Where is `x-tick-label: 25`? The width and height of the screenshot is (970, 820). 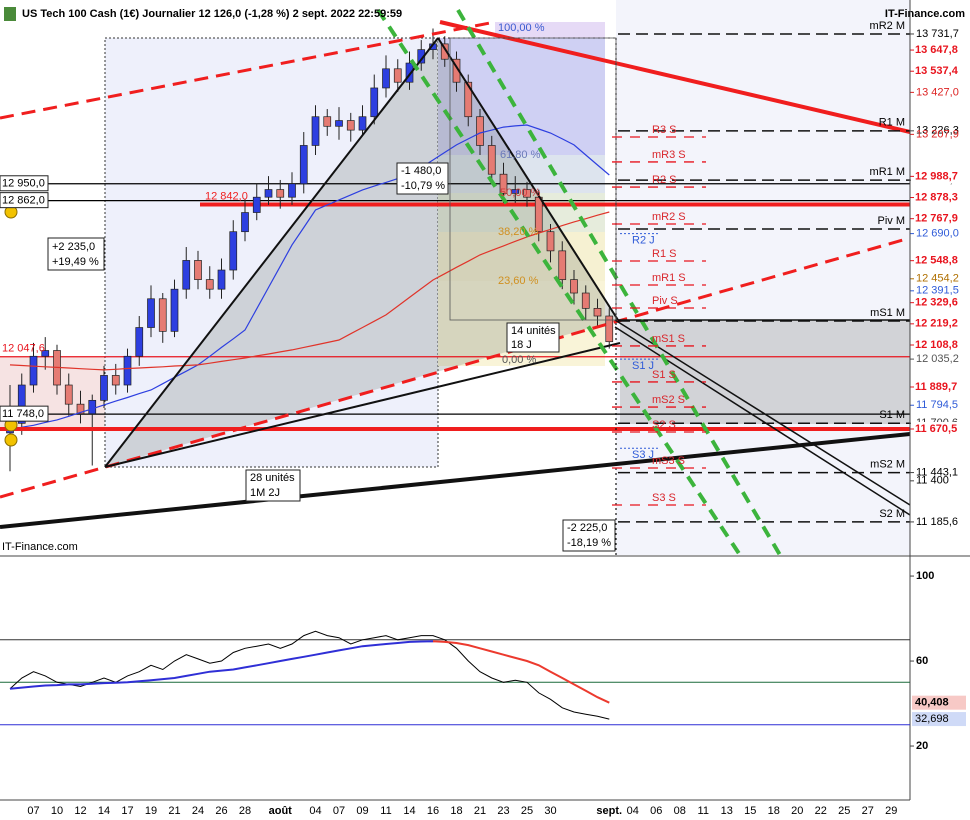 x-tick-label: 25 is located at coordinates (527, 811).